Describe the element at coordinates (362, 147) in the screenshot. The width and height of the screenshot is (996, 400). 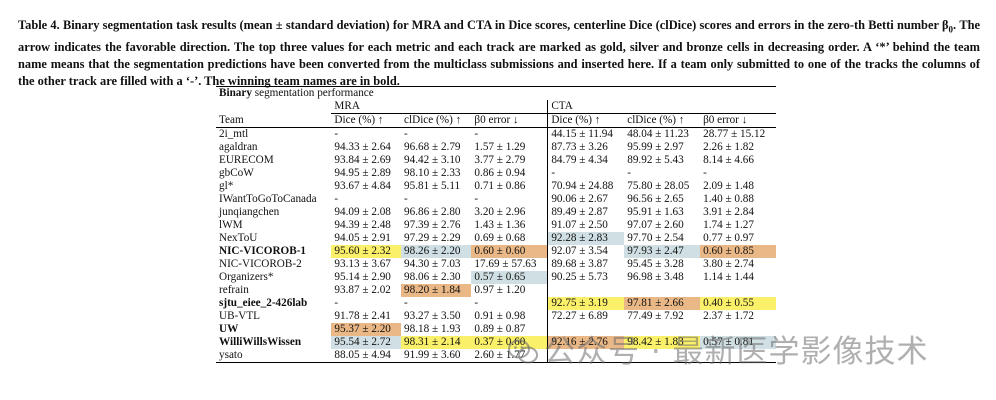
I see `metric-cell: 94.33 ± 2.64` at that location.